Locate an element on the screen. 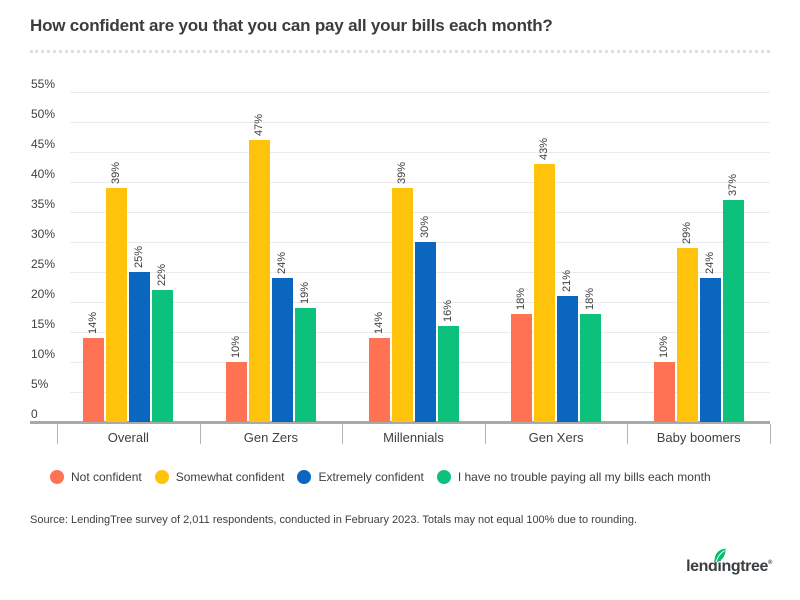 This screenshot has width=800, height=600. x-axis-label: Gen Xers is located at coordinates (556, 437).